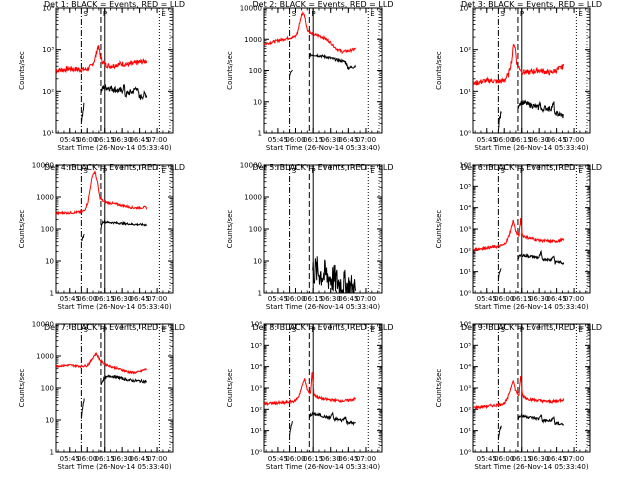 This screenshot has height=480, width=640. I want to click on panel-title: Det 5: BLACK = Events, RED = LLD, so click(323, 167).